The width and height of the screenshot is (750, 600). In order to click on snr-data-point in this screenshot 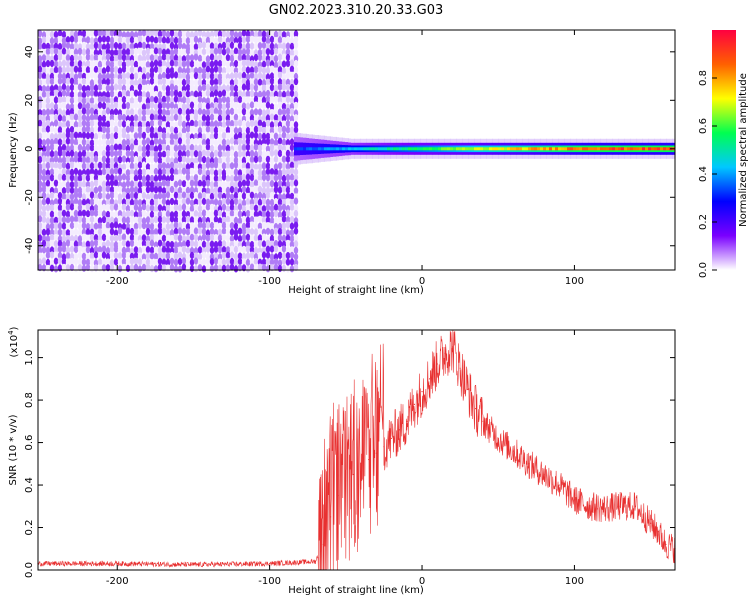, I will do `click(323, 544)`.